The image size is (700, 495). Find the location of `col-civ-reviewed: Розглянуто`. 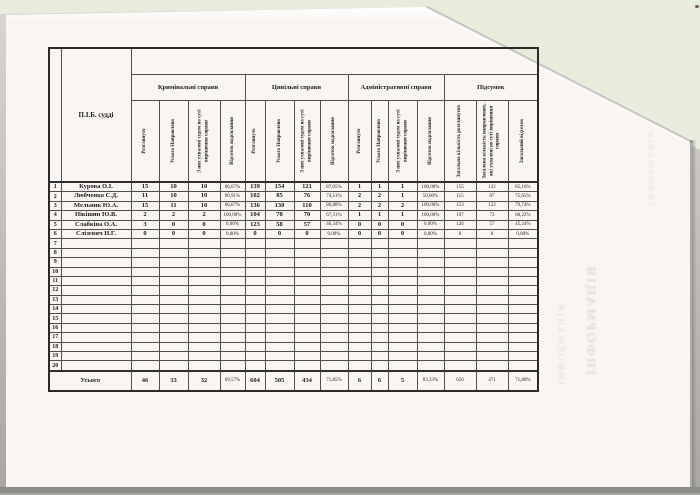

col-civ-reviewed: Розглянуто is located at coordinates (255, 141).